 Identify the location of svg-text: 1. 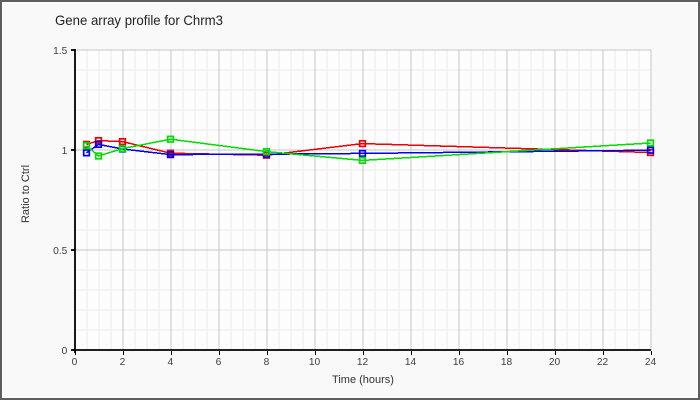
(65, 151).